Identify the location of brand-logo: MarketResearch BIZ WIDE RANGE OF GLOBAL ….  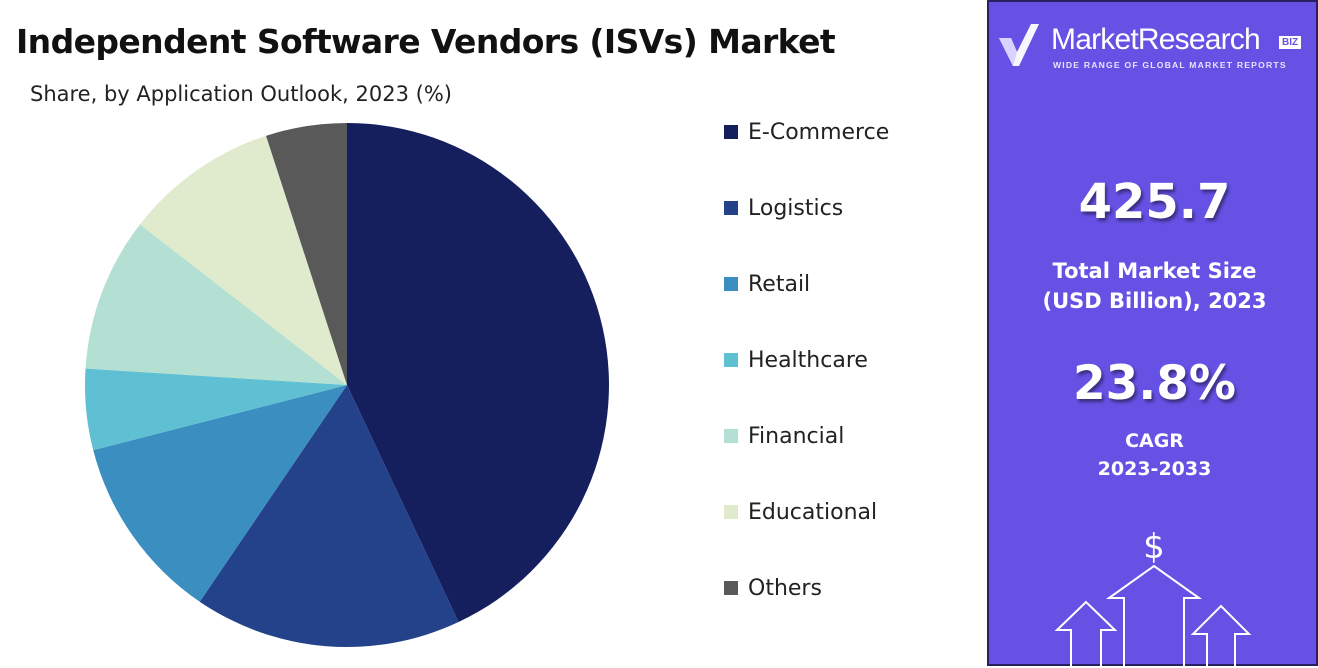
(1157, 48).